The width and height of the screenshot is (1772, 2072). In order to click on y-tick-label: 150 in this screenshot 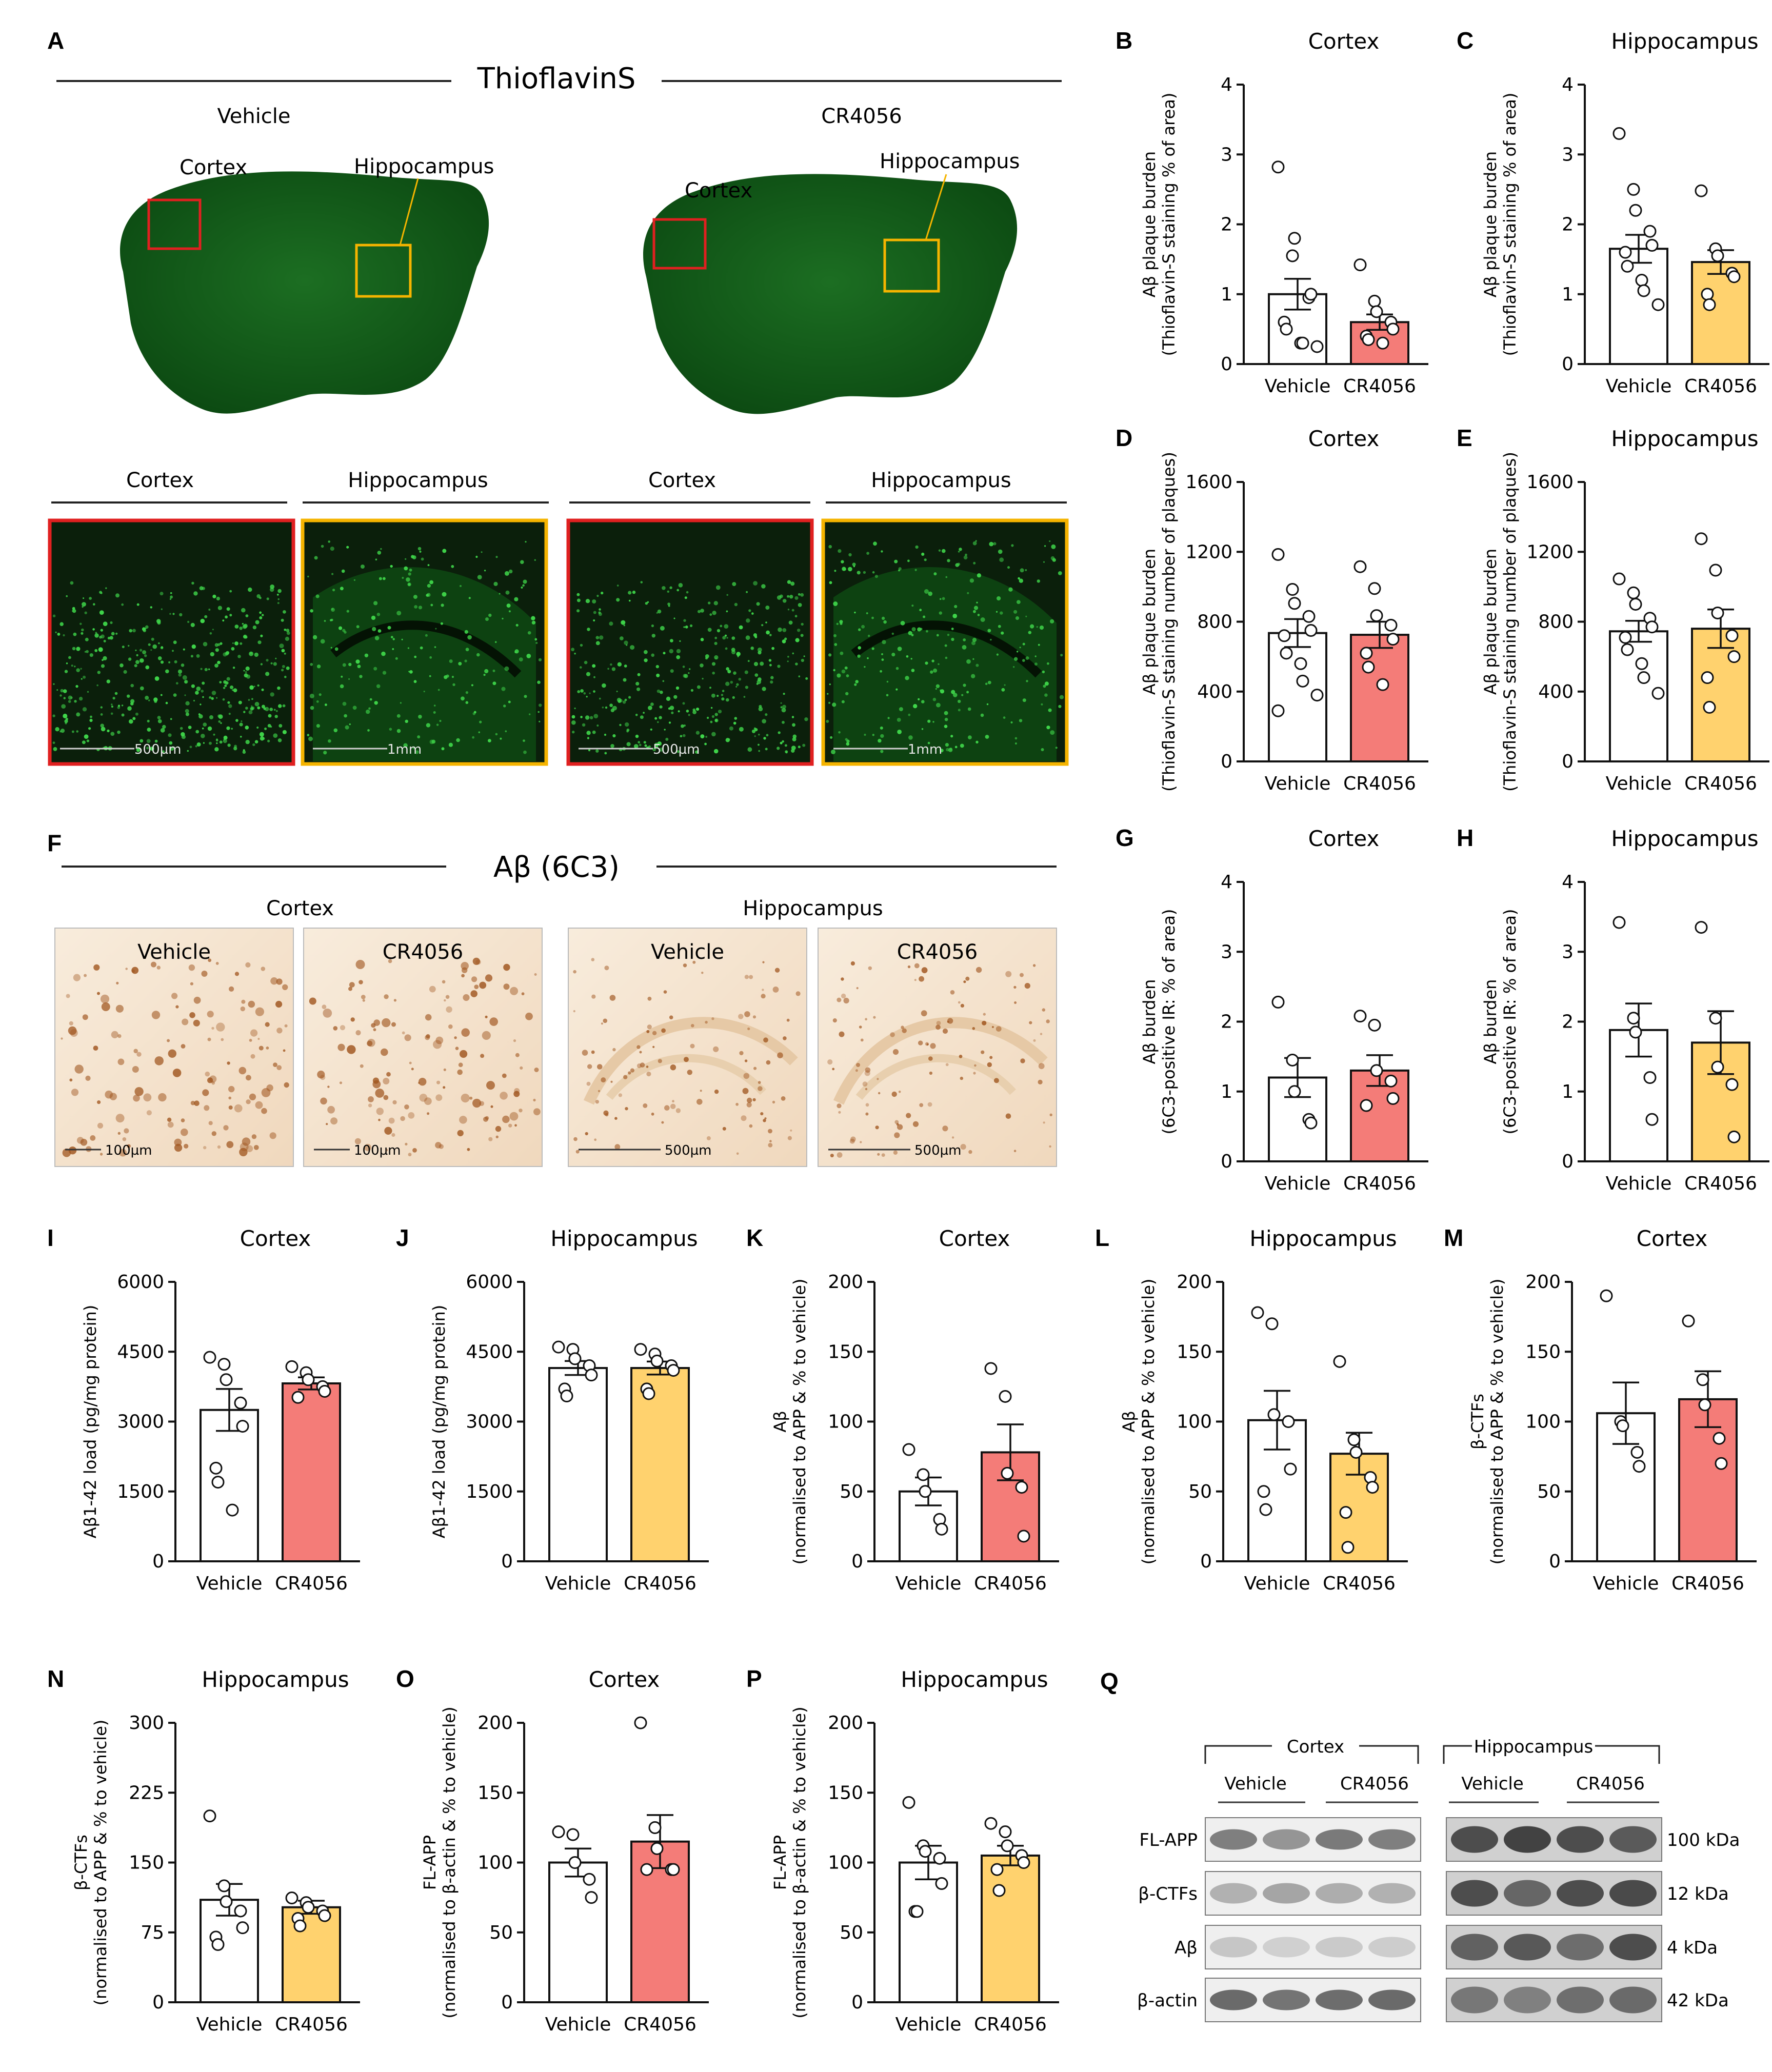, I will do `click(147, 1863)`.